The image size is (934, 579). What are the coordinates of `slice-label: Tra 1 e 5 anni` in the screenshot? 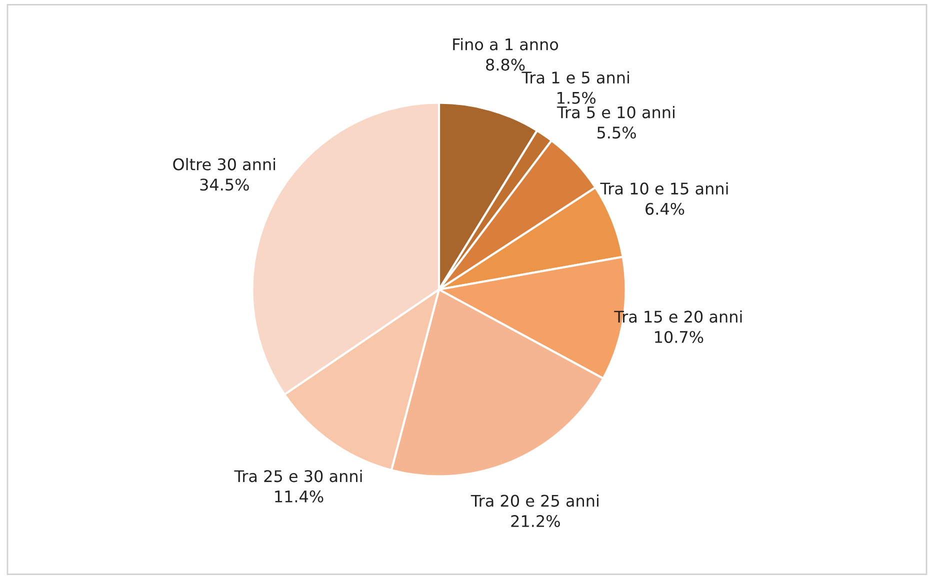 It's located at (575, 77).